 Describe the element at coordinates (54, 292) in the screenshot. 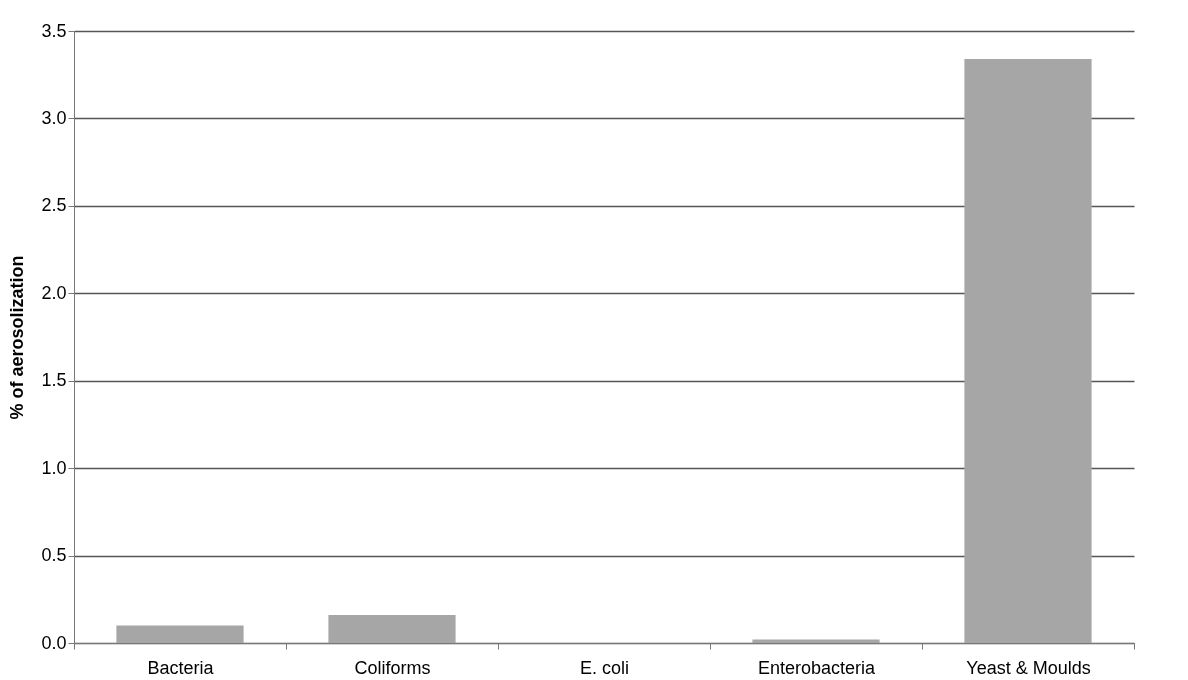

I see `y-tick-label: 2.0` at that location.